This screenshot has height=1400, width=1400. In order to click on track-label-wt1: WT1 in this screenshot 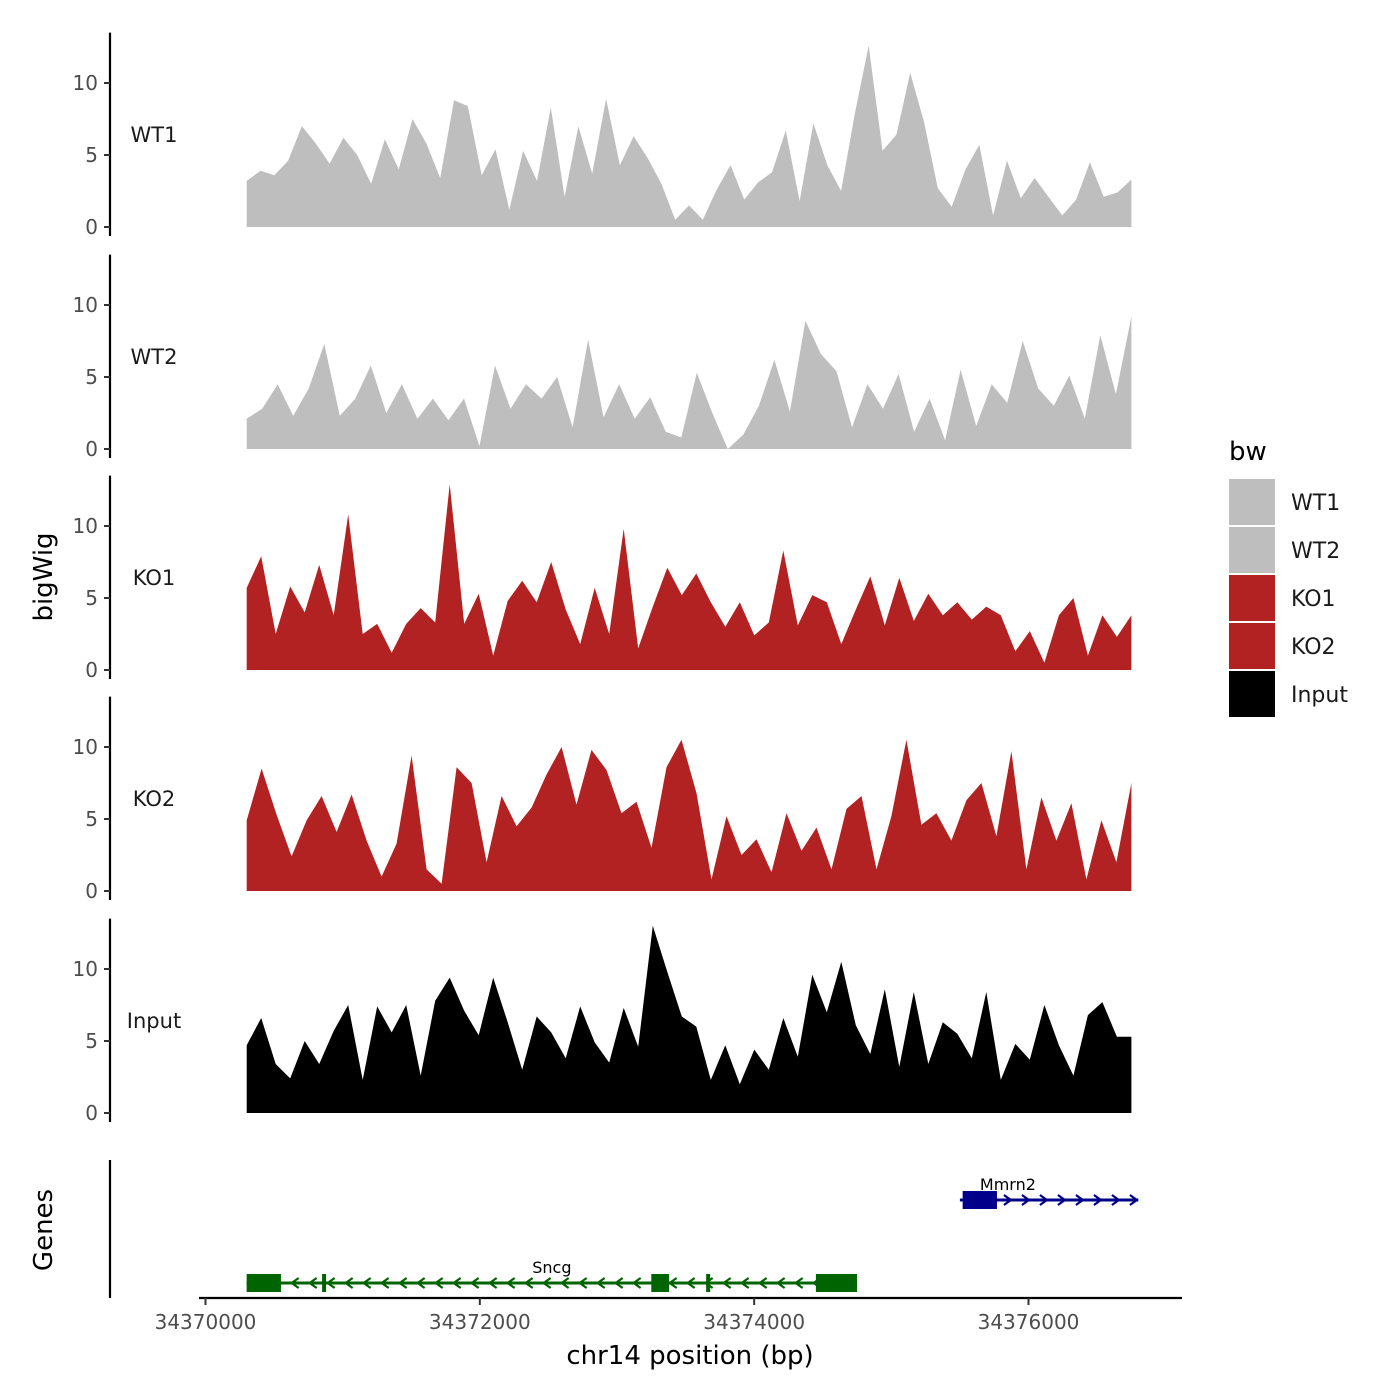, I will do `click(154, 135)`.